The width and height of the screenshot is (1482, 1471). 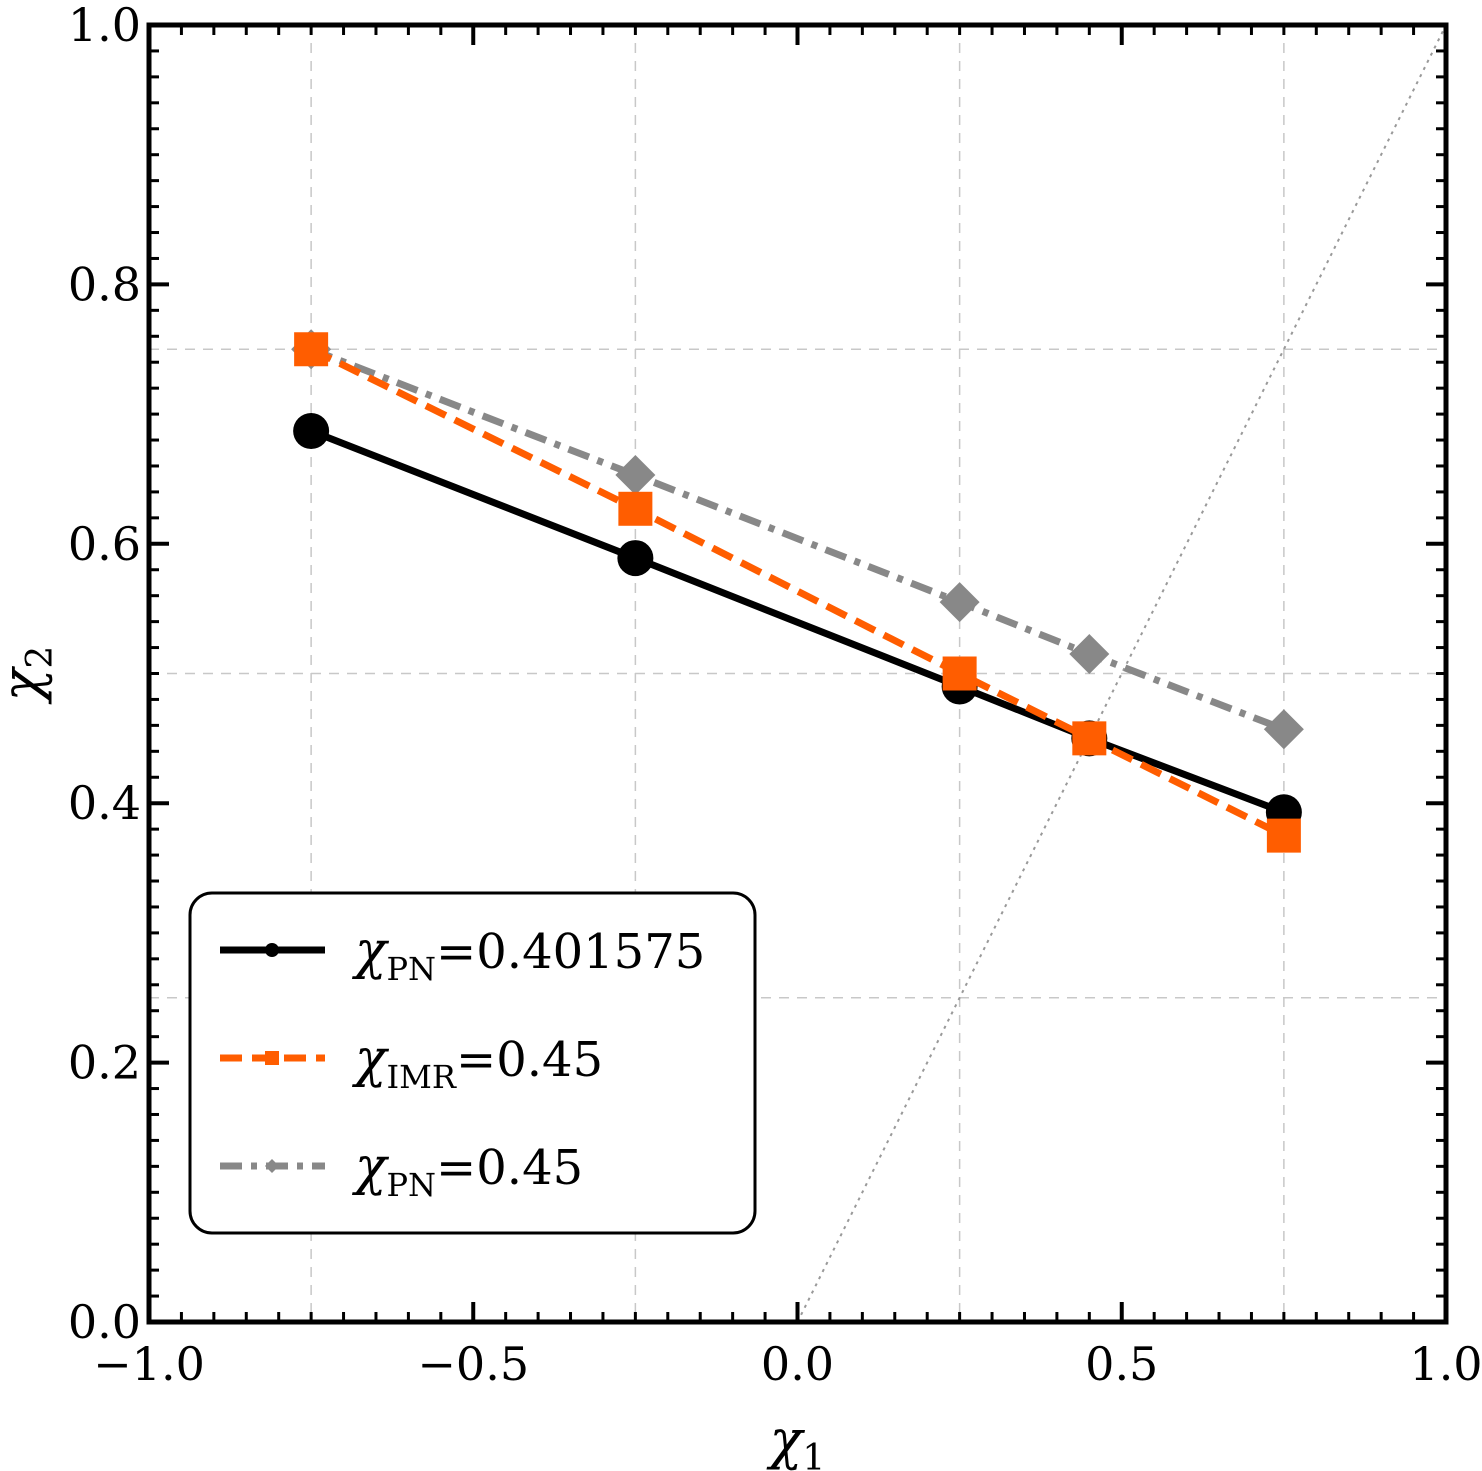 I want to click on y-axis-title: χ2, so click(x=30, y=676).